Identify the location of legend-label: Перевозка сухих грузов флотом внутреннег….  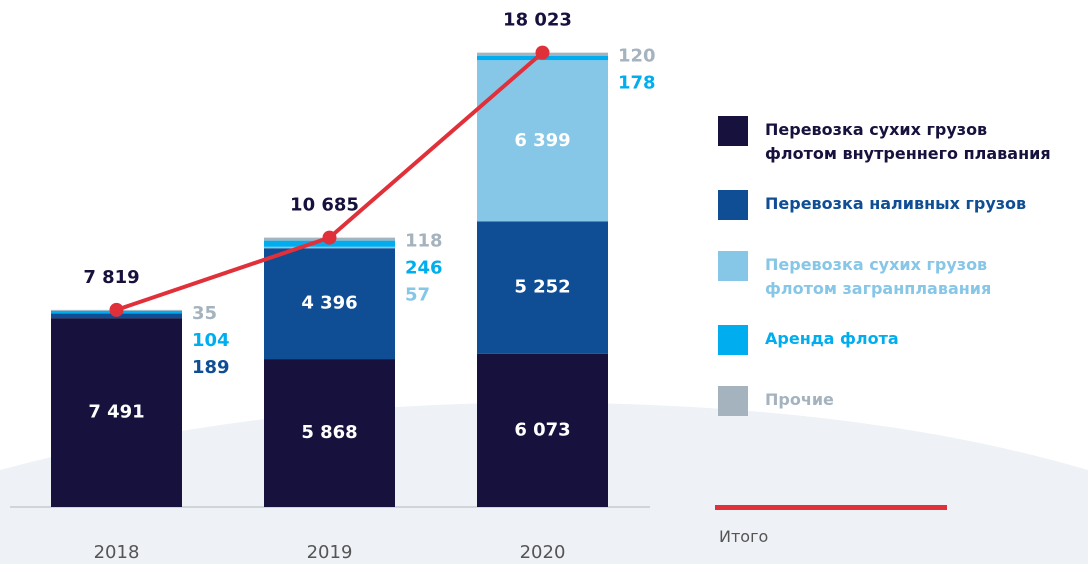
(908, 141).